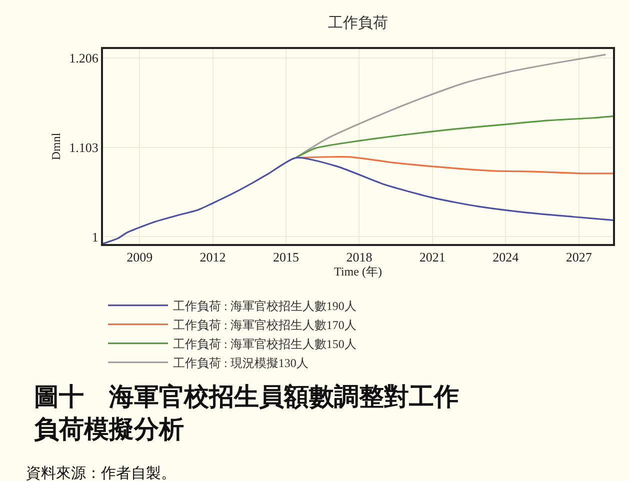 The height and width of the screenshot is (481, 629). I want to click on x-tick-label: 2009, so click(139, 257).